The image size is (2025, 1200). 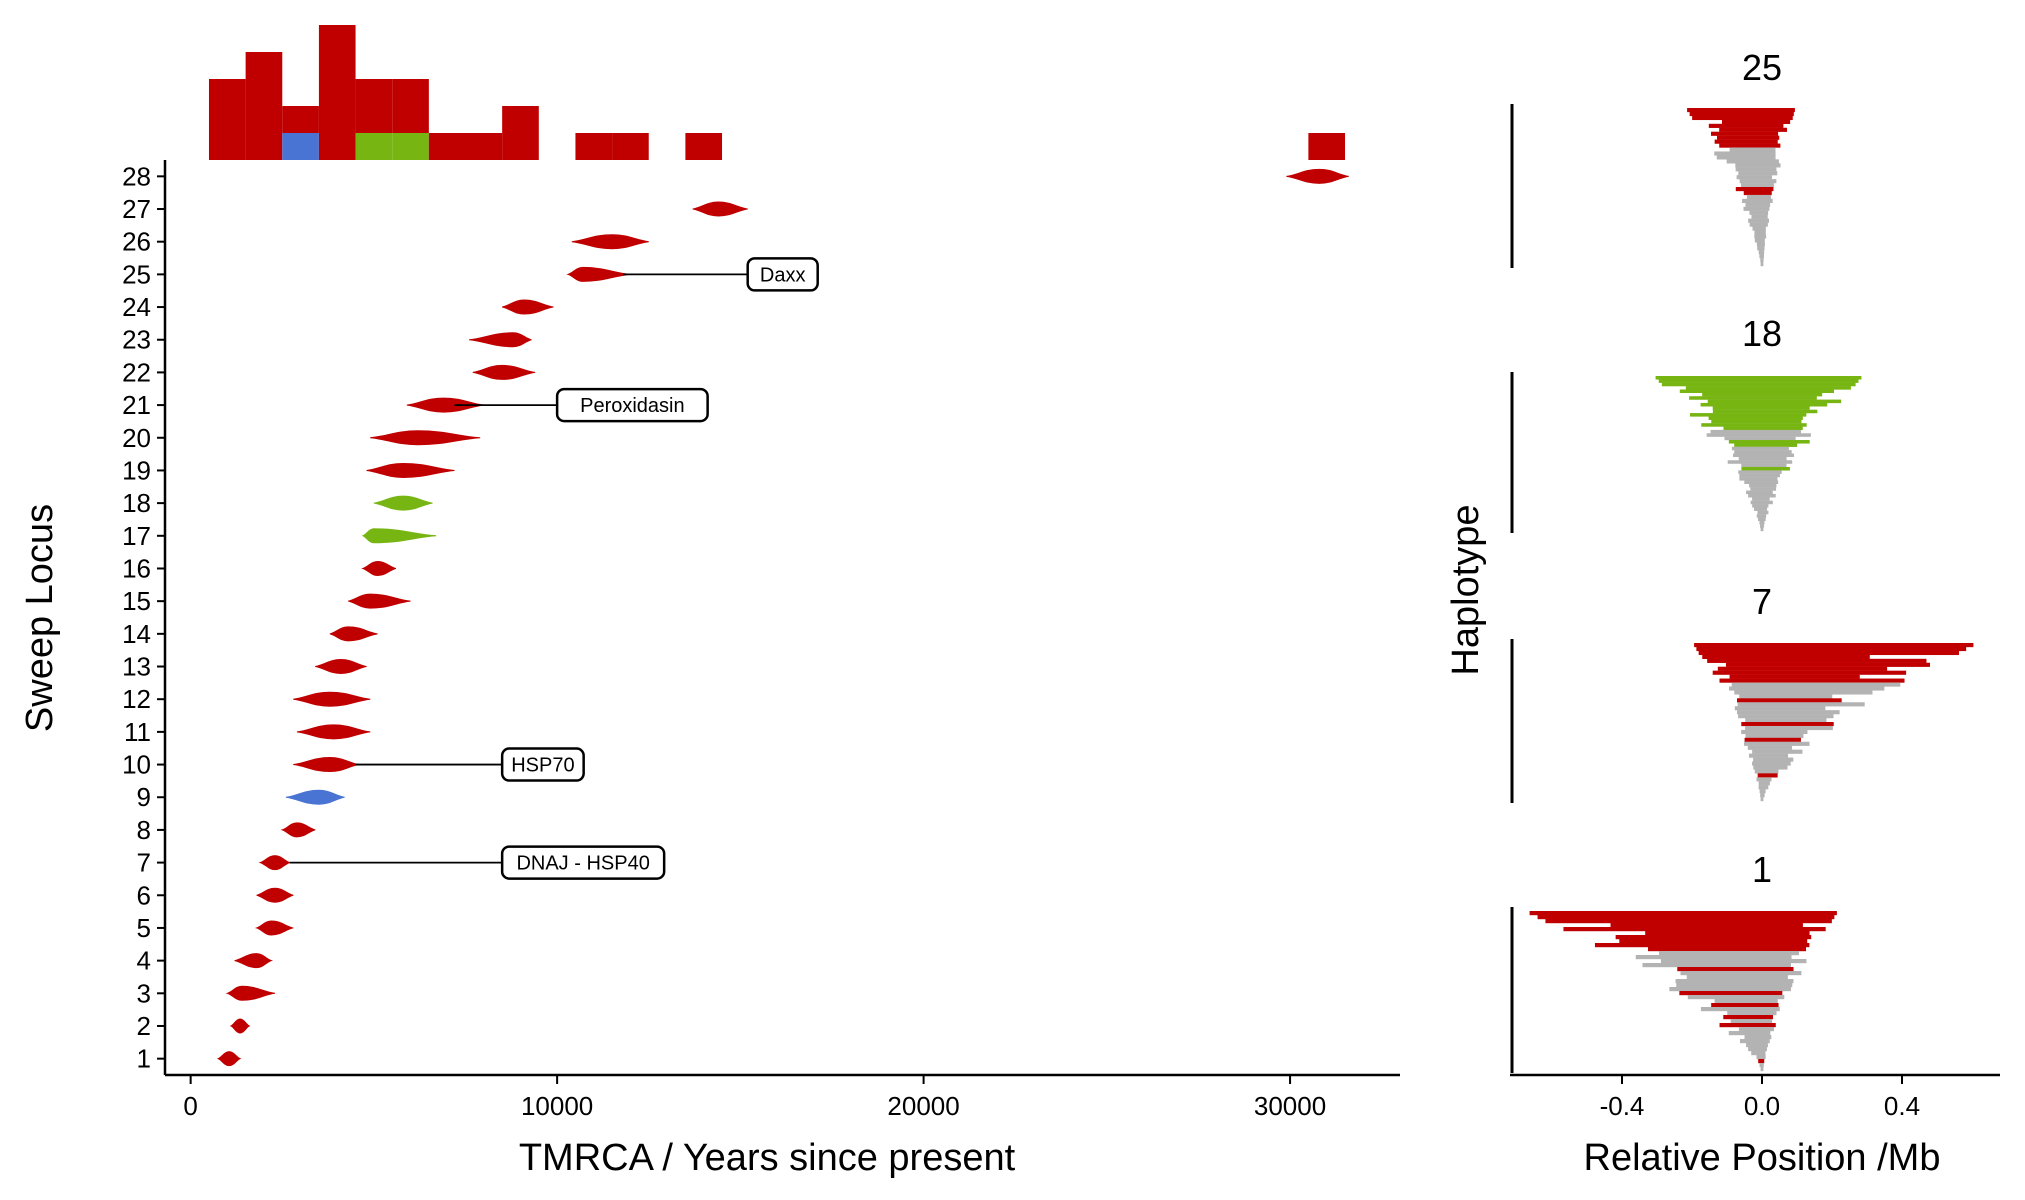 What do you see at coordinates (1902, 1106) in the screenshot?
I see `right-x-tick-label: 0.4` at bounding box center [1902, 1106].